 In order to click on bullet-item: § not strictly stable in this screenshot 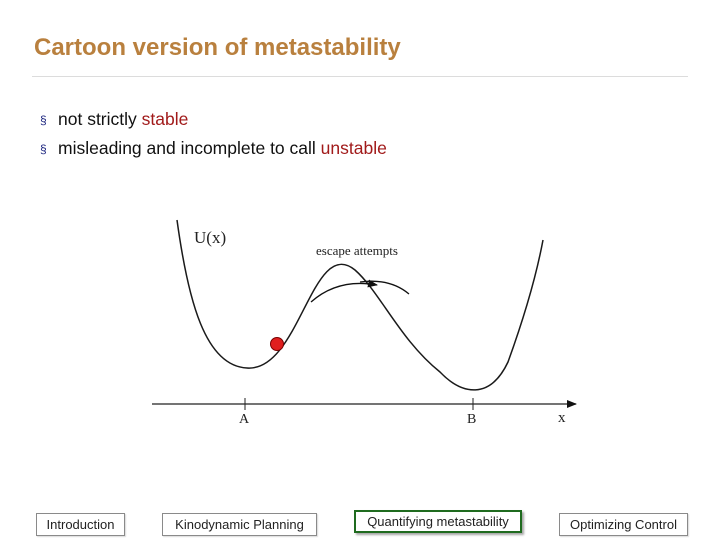, I will do `click(213, 122)`.